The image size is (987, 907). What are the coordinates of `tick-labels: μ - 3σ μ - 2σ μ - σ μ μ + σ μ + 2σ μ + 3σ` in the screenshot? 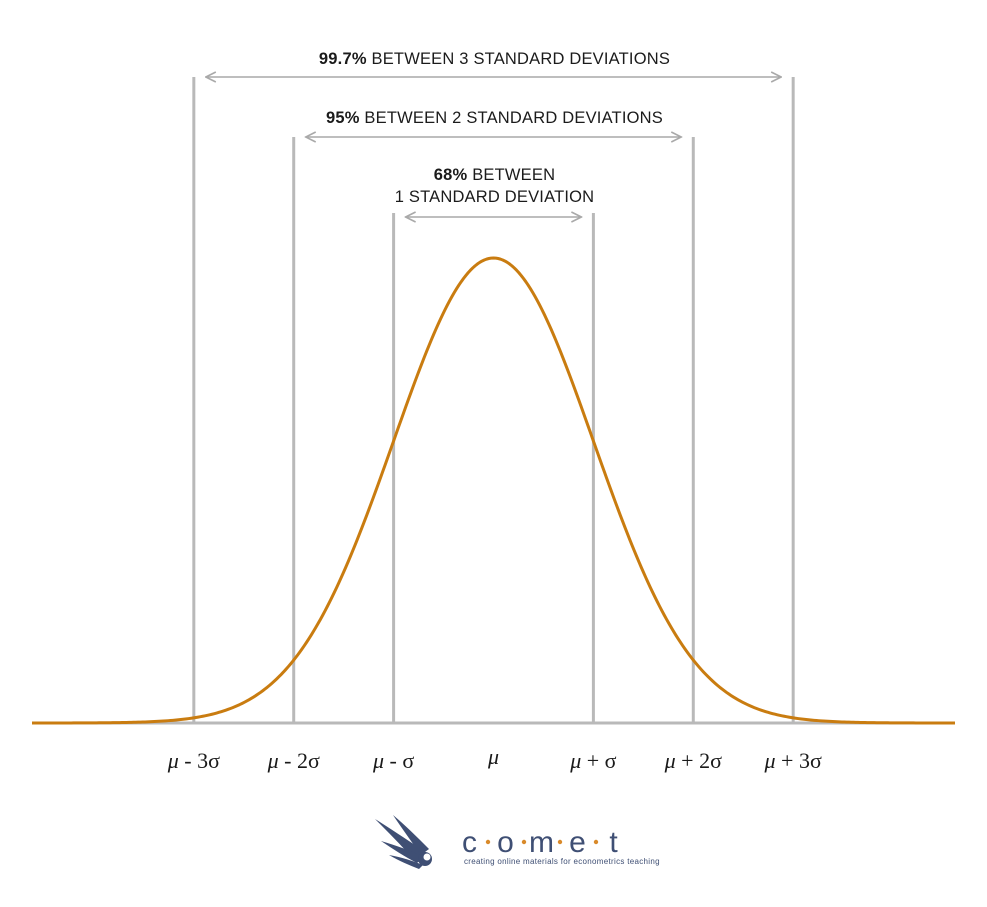 It's located at (494, 758).